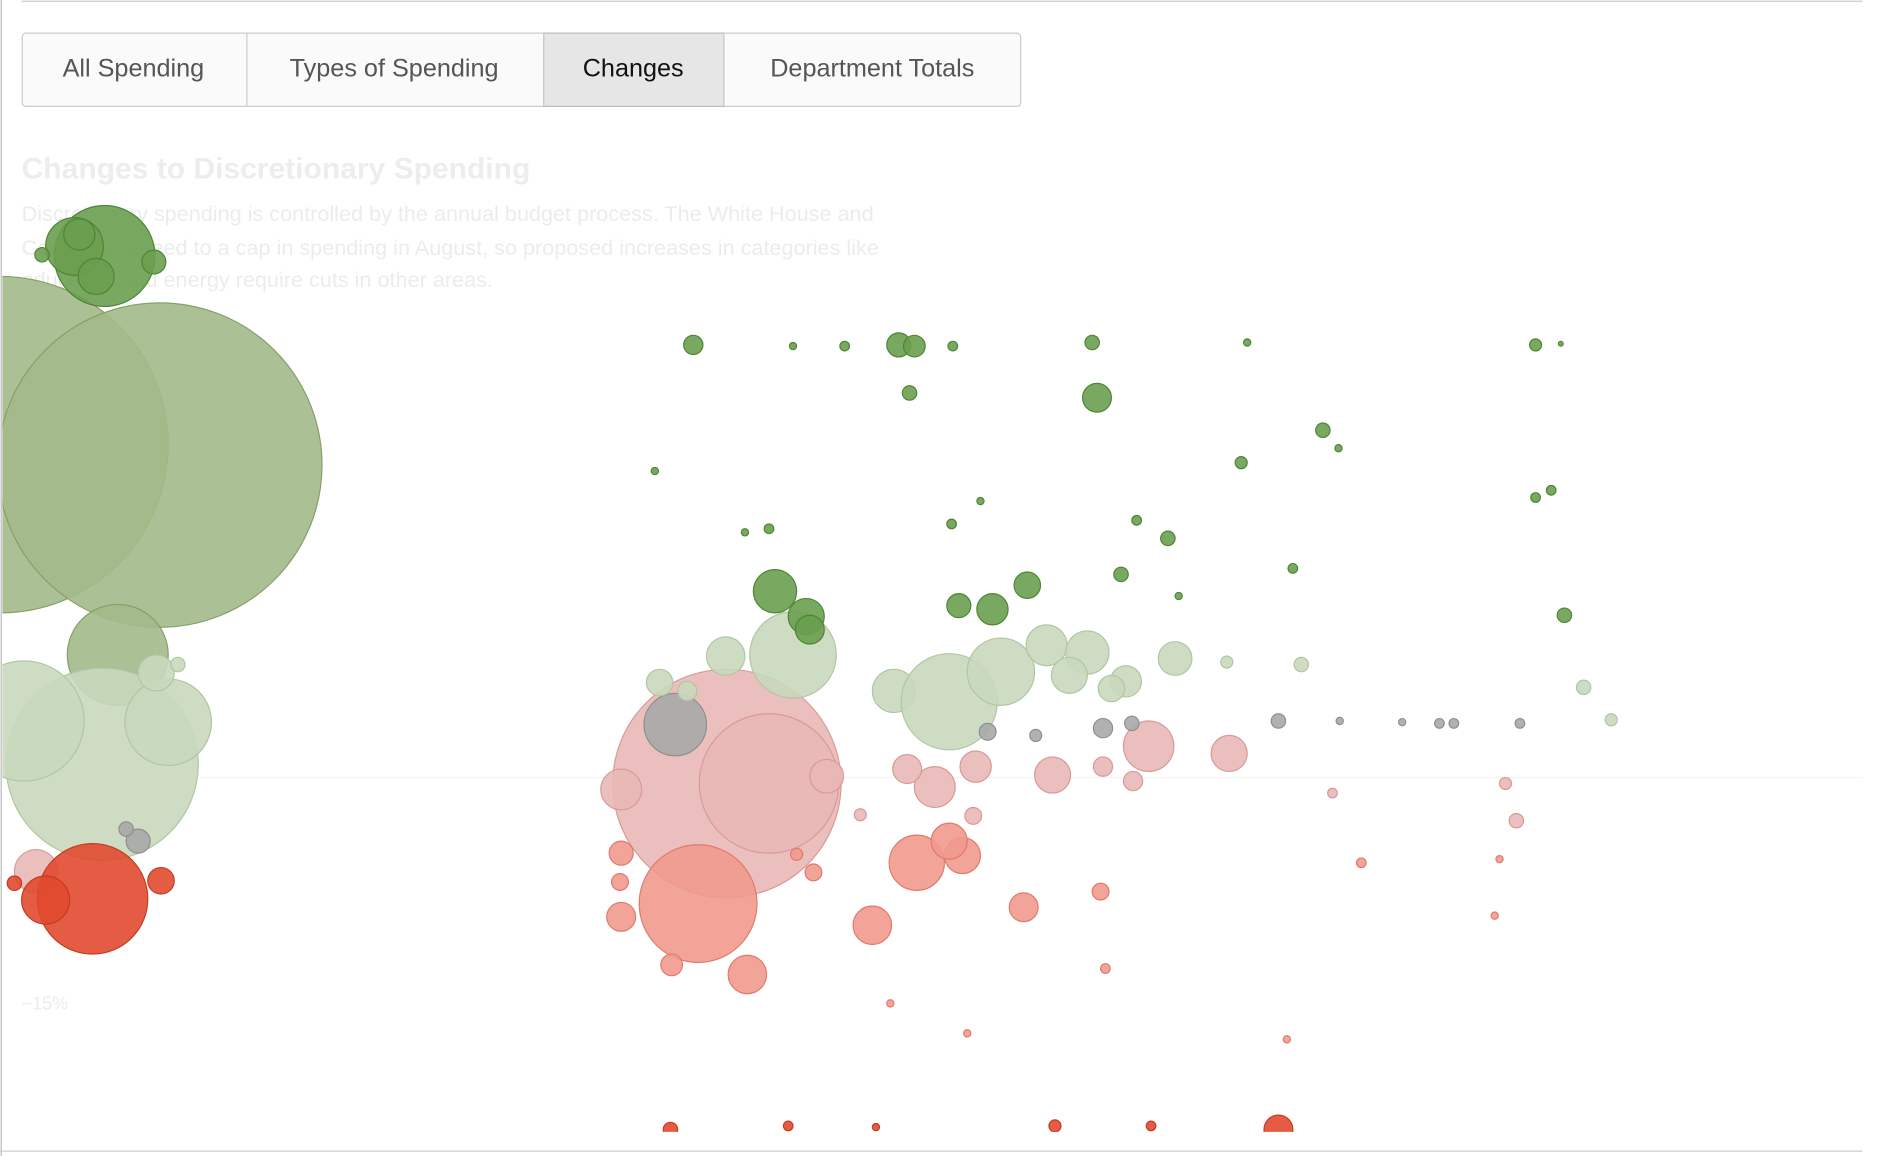  What do you see at coordinates (394, 68) in the screenshot?
I see `tab: Types of Spending` at bounding box center [394, 68].